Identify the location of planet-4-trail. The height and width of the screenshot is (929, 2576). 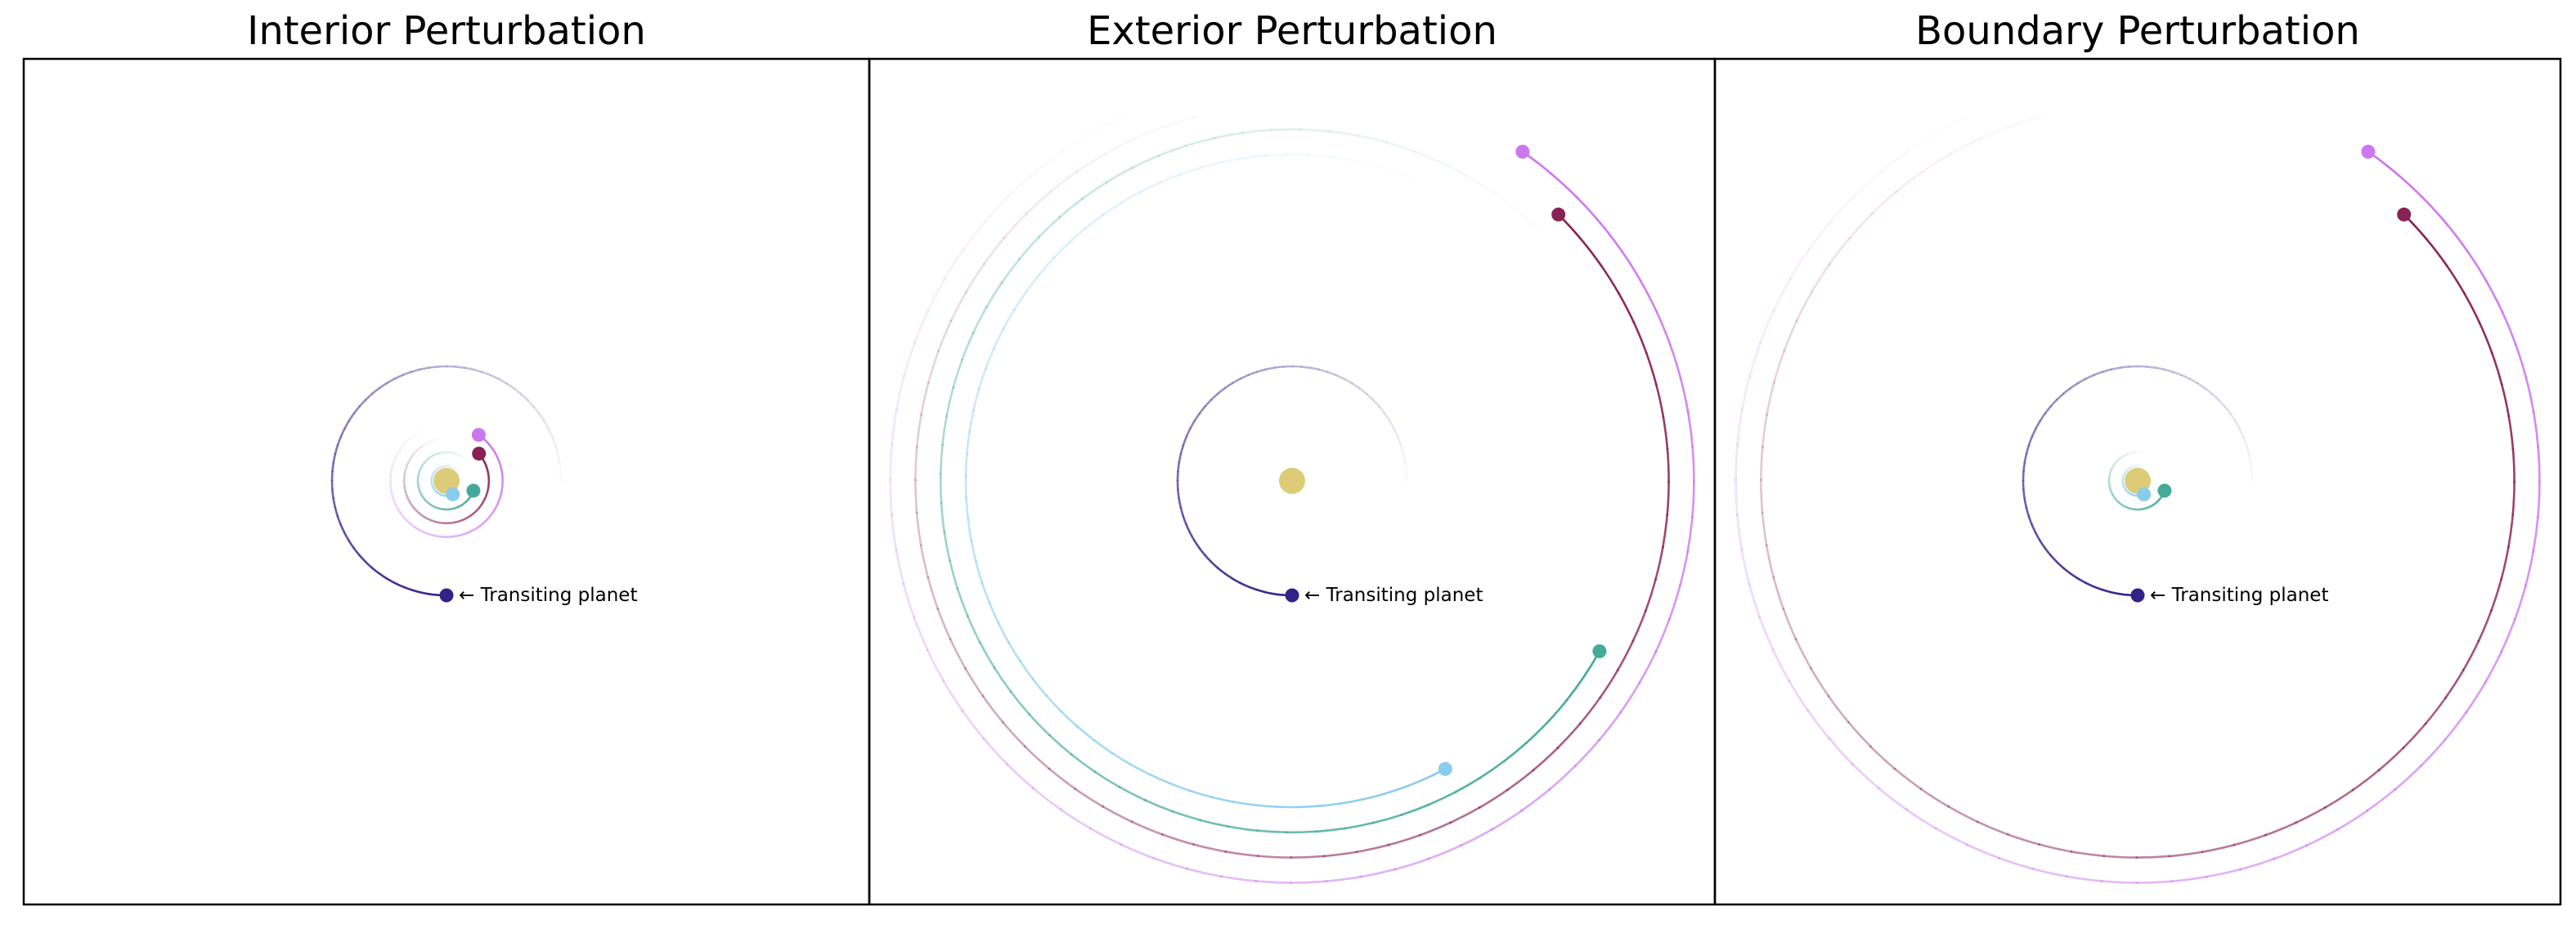
(447, 485).